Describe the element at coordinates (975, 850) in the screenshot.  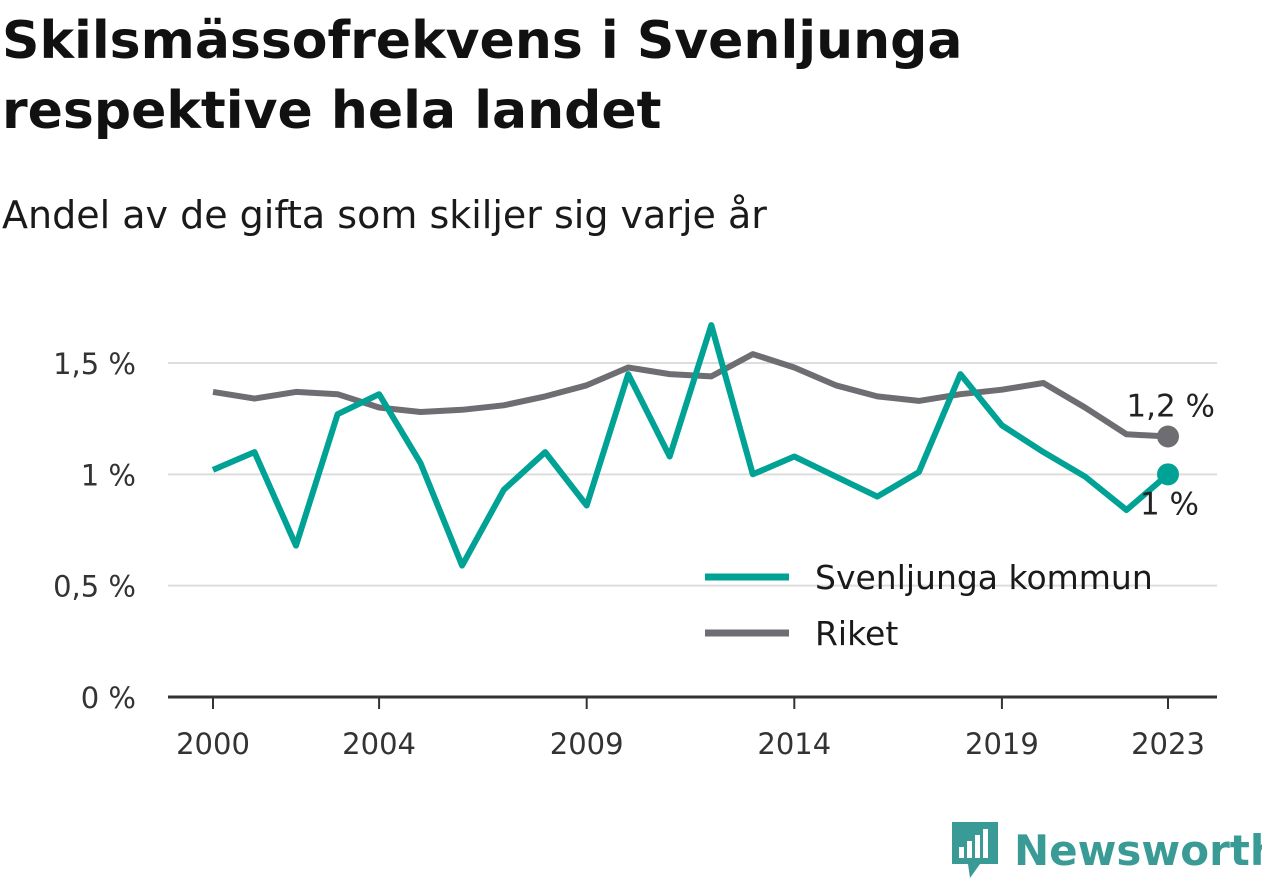
I see `newsworthy-logo-icon` at that location.